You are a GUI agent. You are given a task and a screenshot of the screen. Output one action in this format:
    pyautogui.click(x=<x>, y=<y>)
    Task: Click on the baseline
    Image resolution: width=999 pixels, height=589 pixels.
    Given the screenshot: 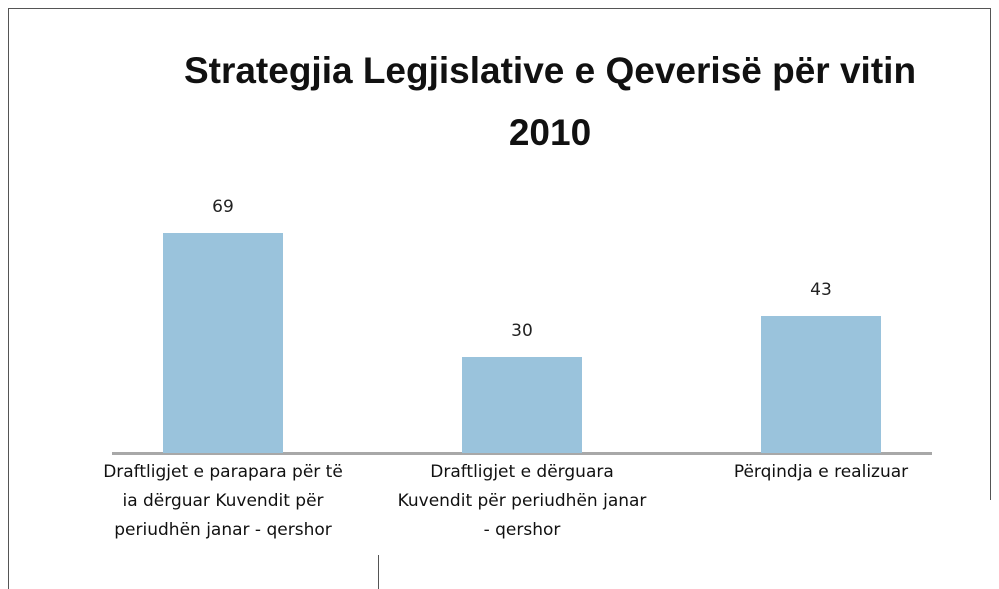 What is the action you would take?
    pyautogui.click(x=522, y=453)
    